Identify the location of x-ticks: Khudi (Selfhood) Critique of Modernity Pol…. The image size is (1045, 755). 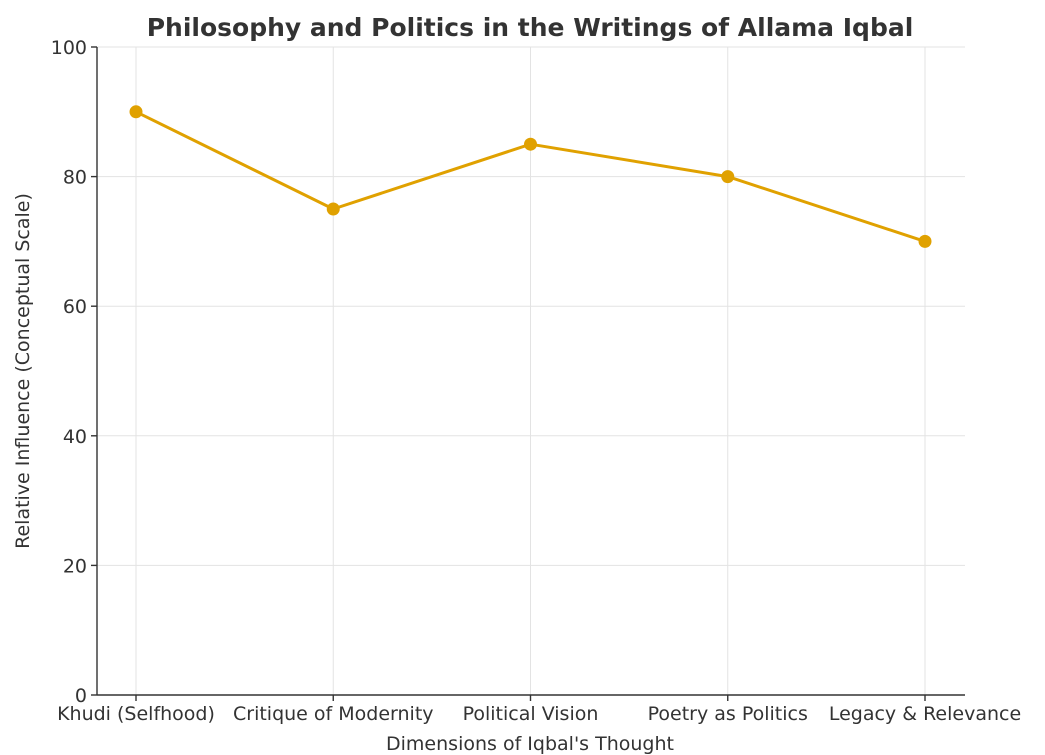
(539, 710).